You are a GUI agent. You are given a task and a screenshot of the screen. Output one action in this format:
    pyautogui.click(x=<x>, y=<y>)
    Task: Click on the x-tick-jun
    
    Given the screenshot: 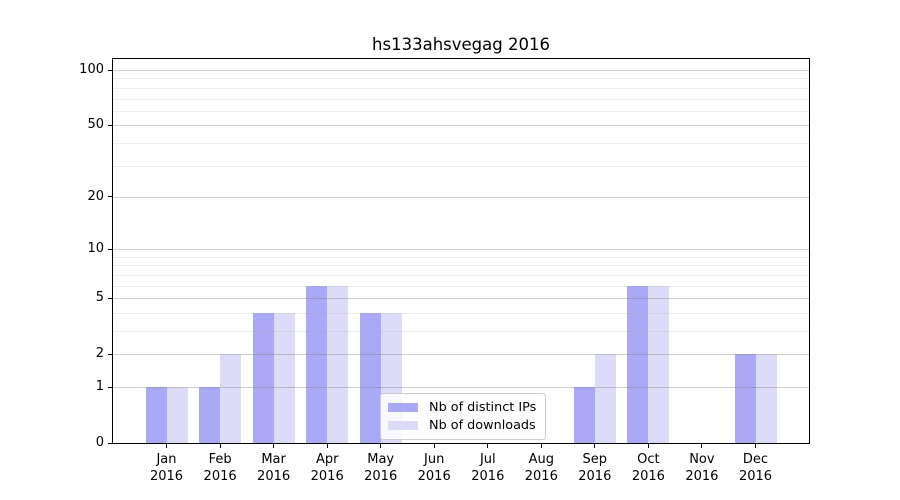 What is the action you would take?
    pyautogui.click(x=434, y=446)
    